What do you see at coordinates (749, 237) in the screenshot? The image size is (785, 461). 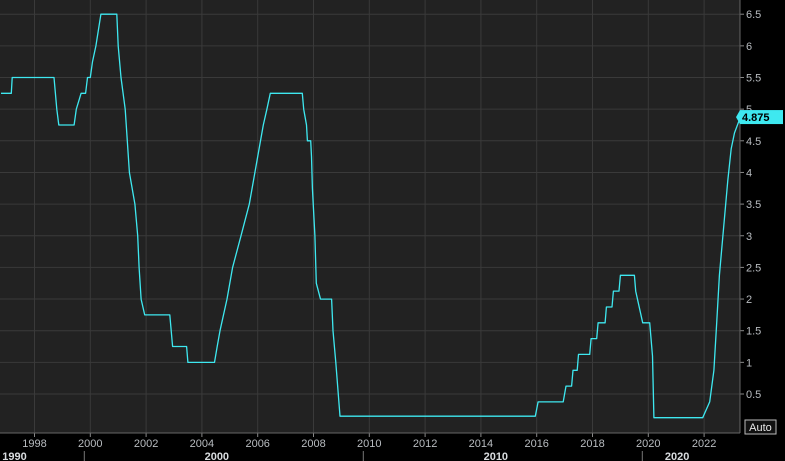 I see `y-tick-label: 3` at bounding box center [749, 237].